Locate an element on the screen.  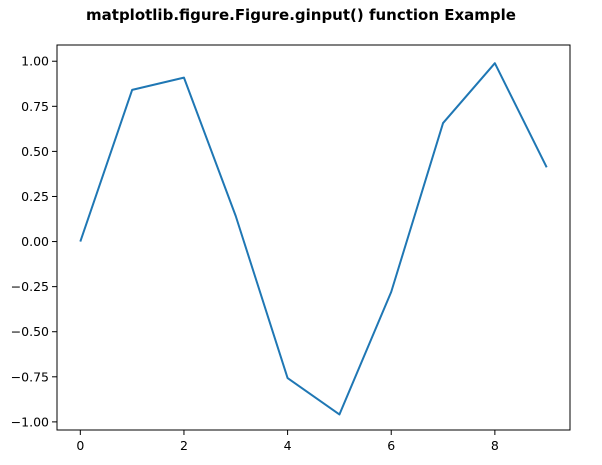
y-tick-label: 0.25 is located at coordinates (35, 196).